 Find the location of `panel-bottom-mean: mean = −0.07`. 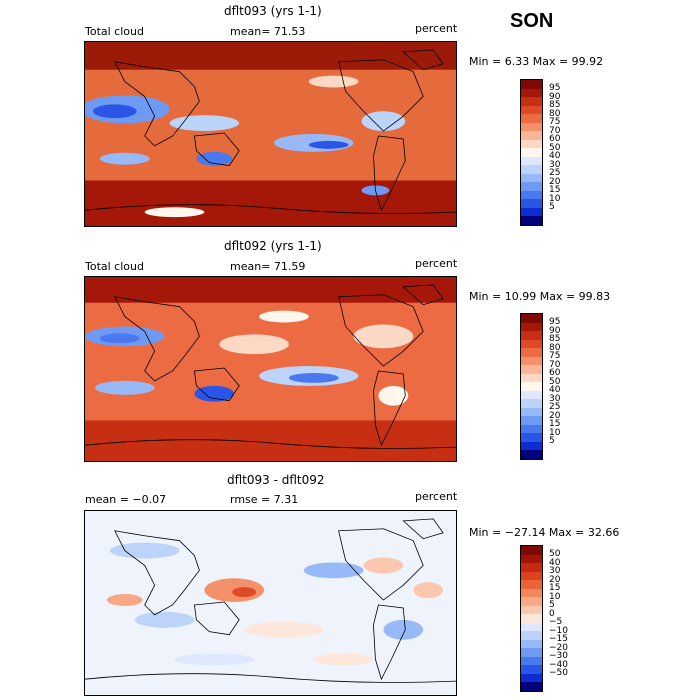

panel-bottom-mean: mean = −0.07 is located at coordinates (126, 499).